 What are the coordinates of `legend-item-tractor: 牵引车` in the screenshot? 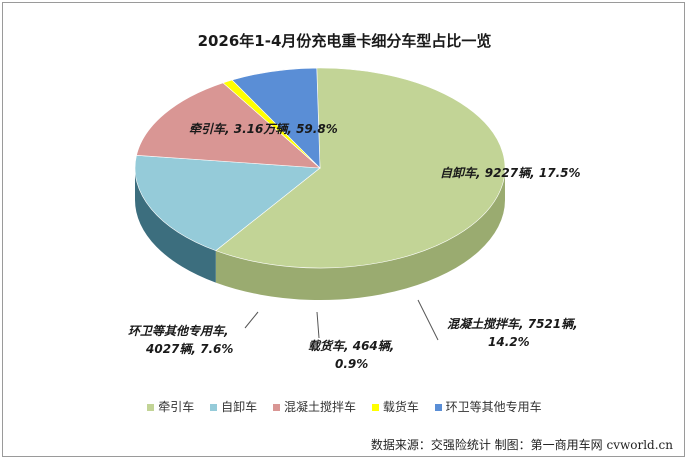 It's located at (170, 406).